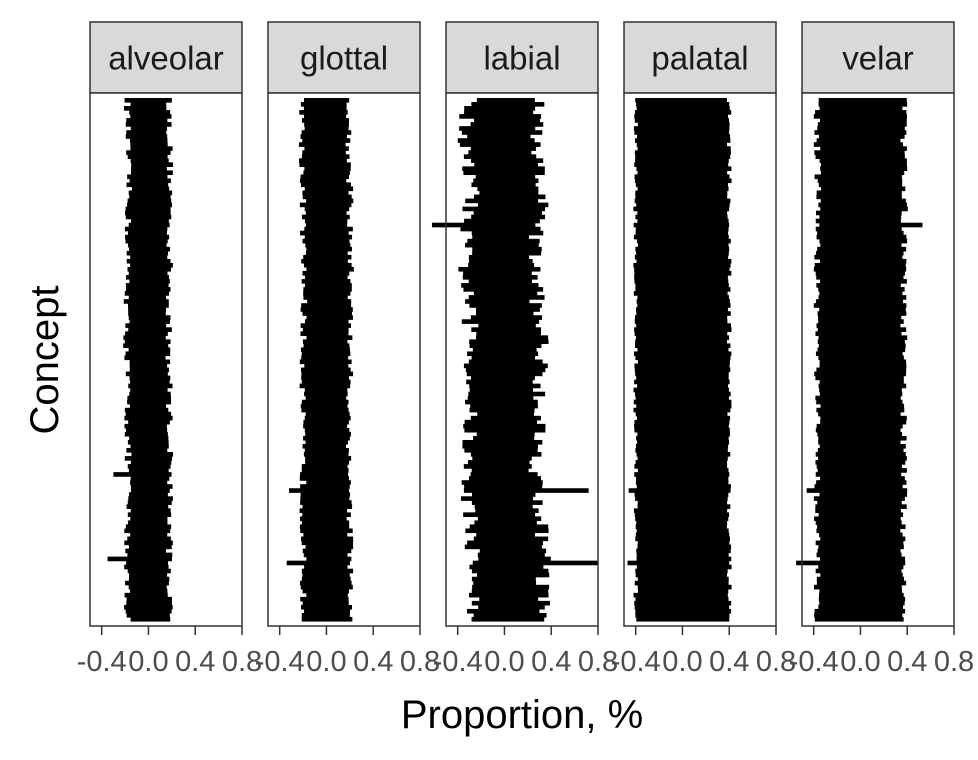 This screenshot has width=978, height=760. What do you see at coordinates (598, 662) in the screenshot?
I see `x-tick-label: 0.8` at bounding box center [598, 662].